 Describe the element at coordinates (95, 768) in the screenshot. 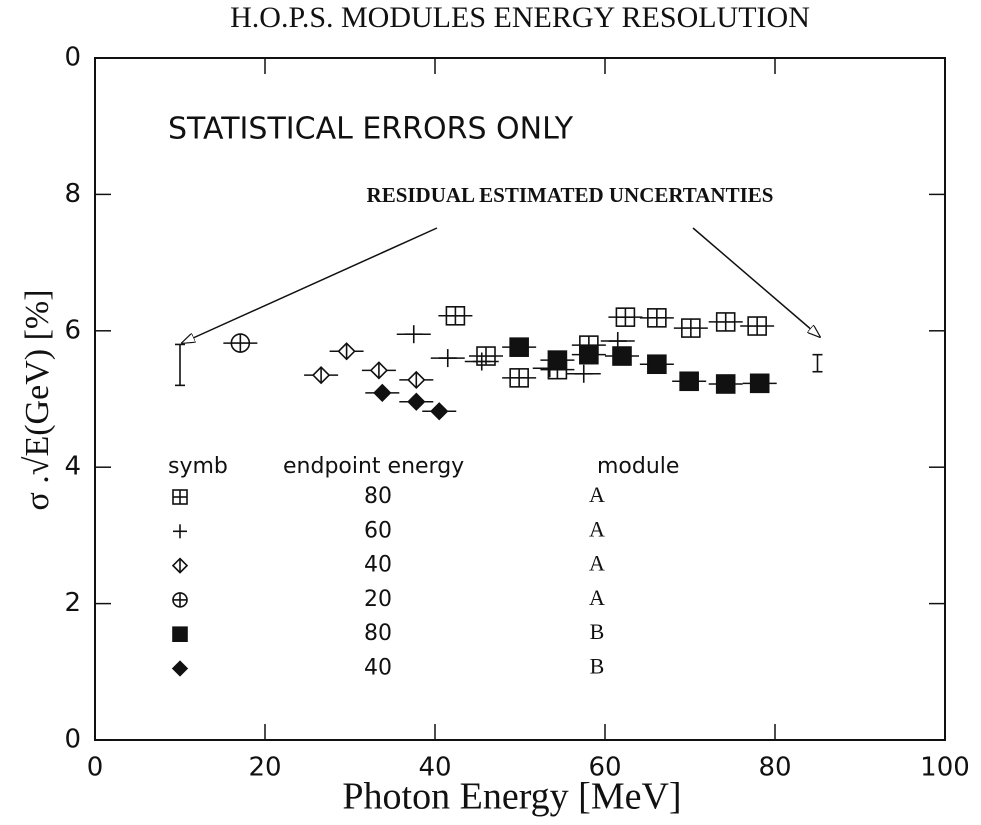

I see `x-tick-label: 0` at that location.